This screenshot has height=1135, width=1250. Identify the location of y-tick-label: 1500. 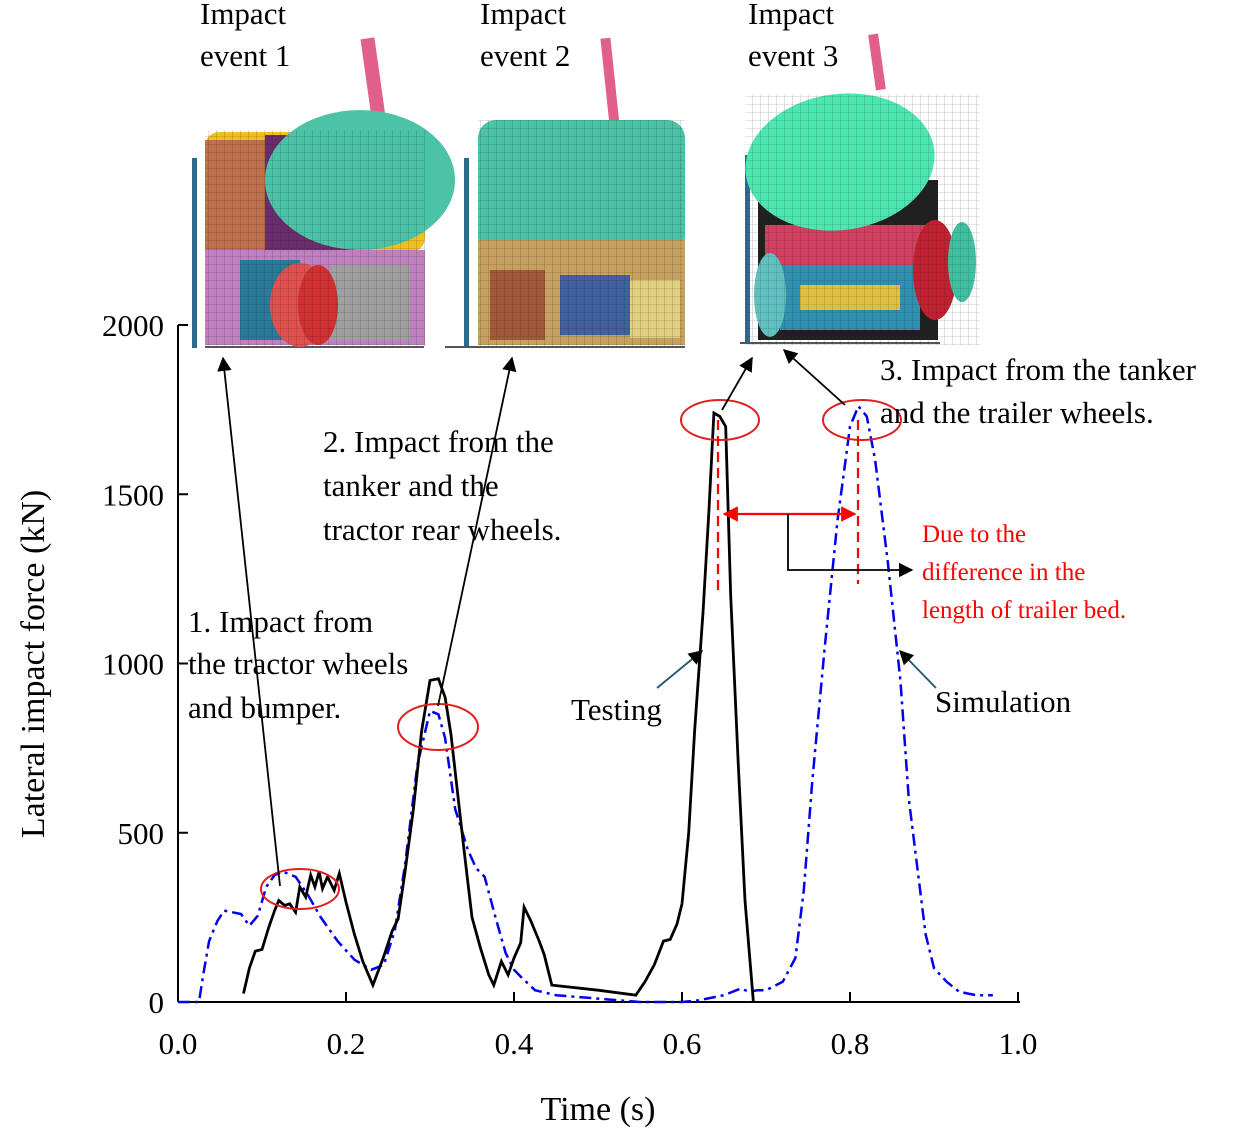
(133, 494).